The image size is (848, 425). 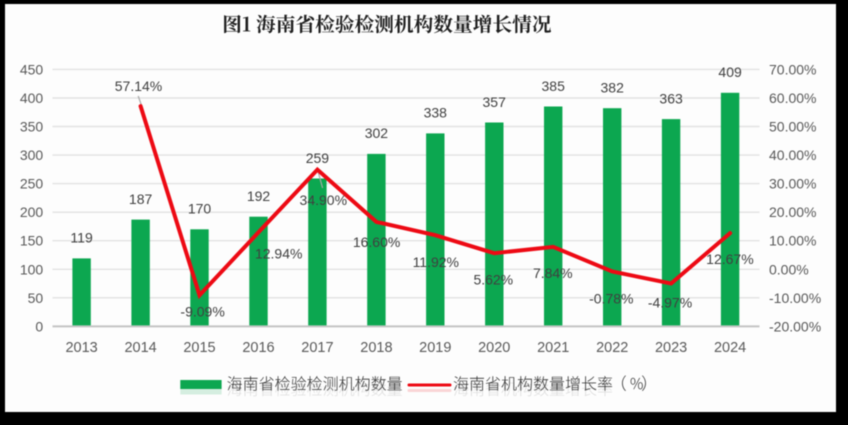 I want to click on svg-text: 2015, so click(x=199, y=348).